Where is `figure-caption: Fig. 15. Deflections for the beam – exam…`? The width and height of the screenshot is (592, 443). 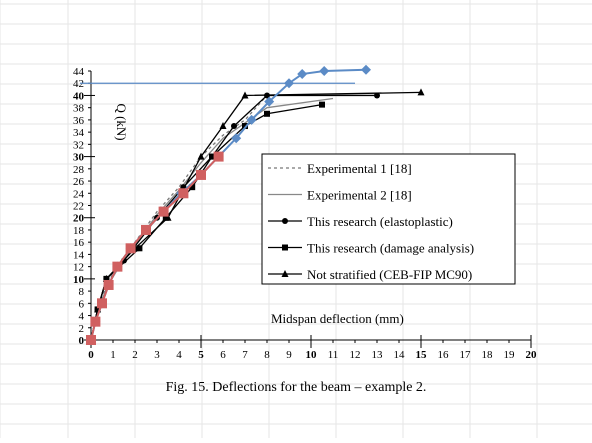 figure-caption: Fig. 15. Deflections for the beam – exam… is located at coordinates (296, 387).